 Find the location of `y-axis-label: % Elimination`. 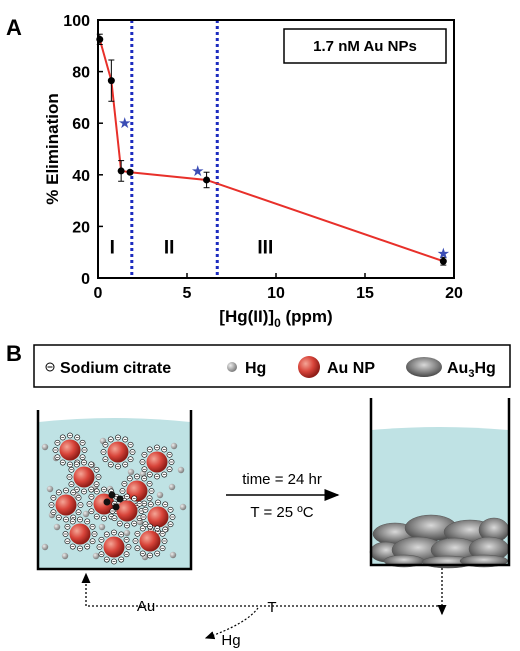

y-axis-label: % Elimination is located at coordinates (52, 148).